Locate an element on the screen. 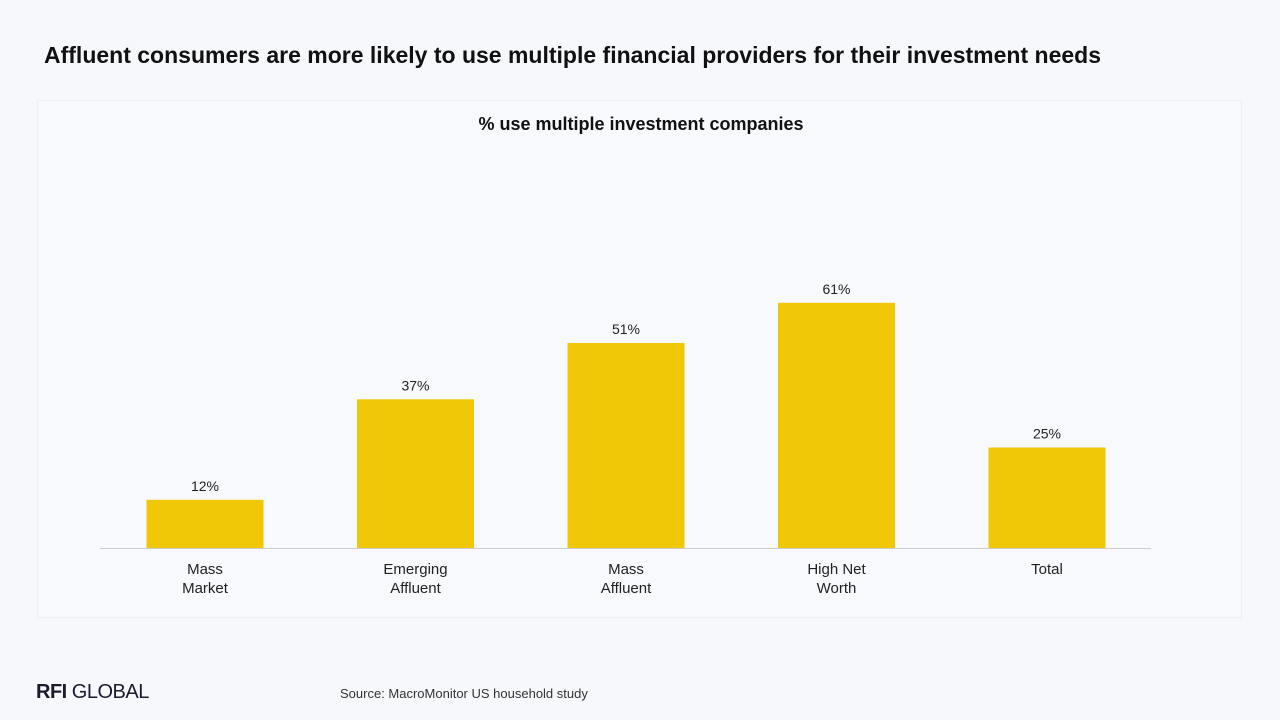  data-label-1: 37% is located at coordinates (415, 385).